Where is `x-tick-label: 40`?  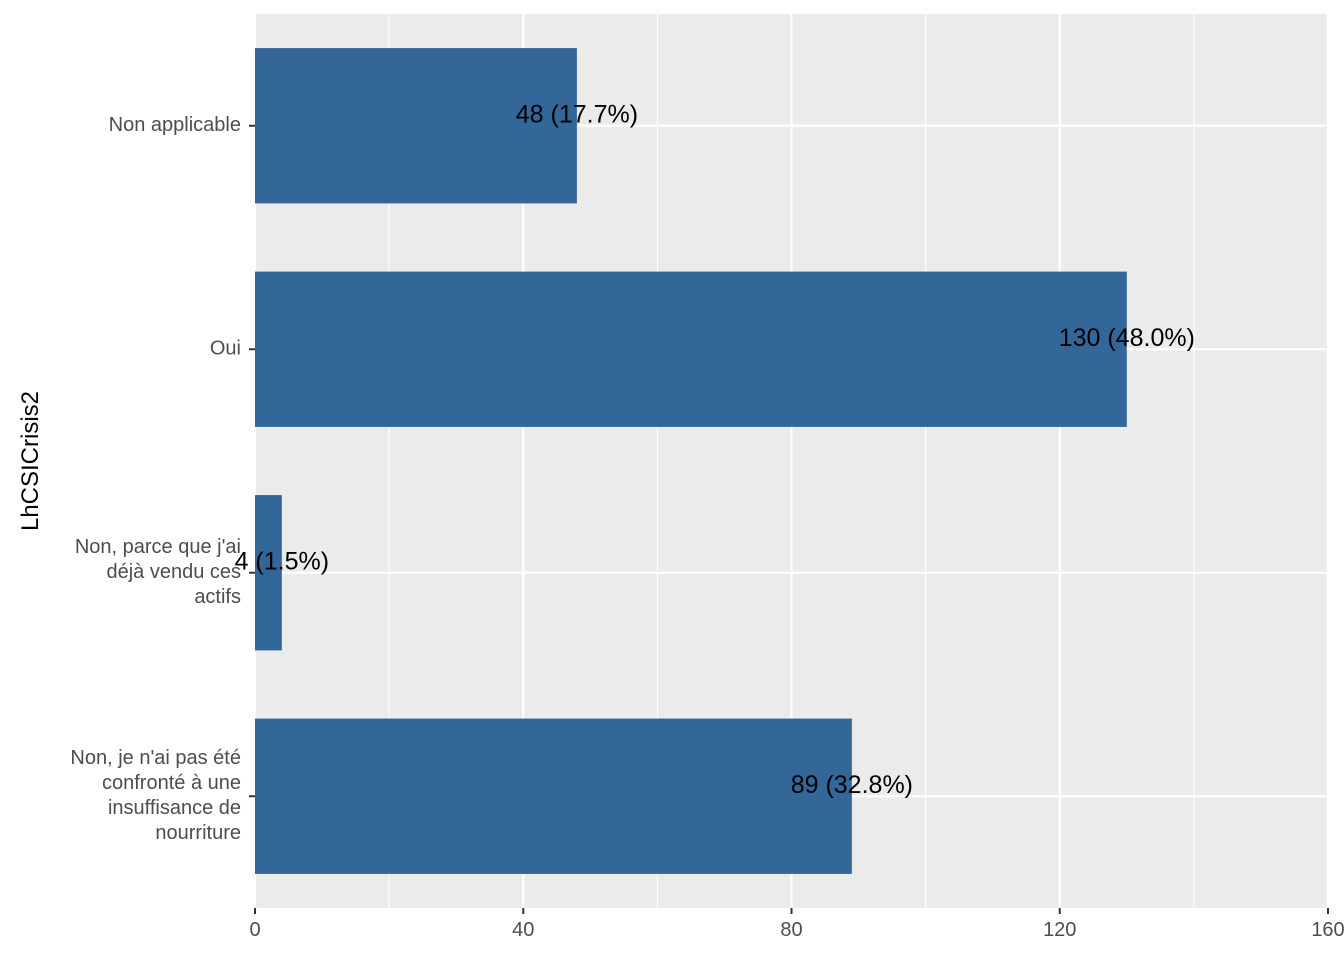 x-tick-label: 40 is located at coordinates (523, 930).